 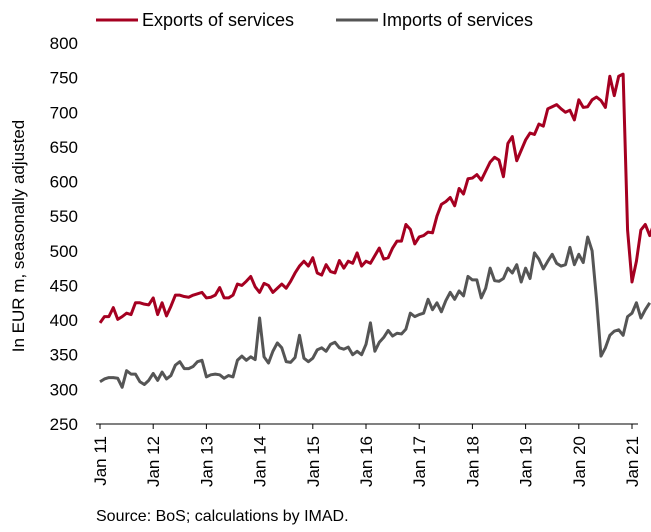 What do you see at coordinates (64, 389) in the screenshot?
I see `y-tick-label: 300` at bounding box center [64, 389].